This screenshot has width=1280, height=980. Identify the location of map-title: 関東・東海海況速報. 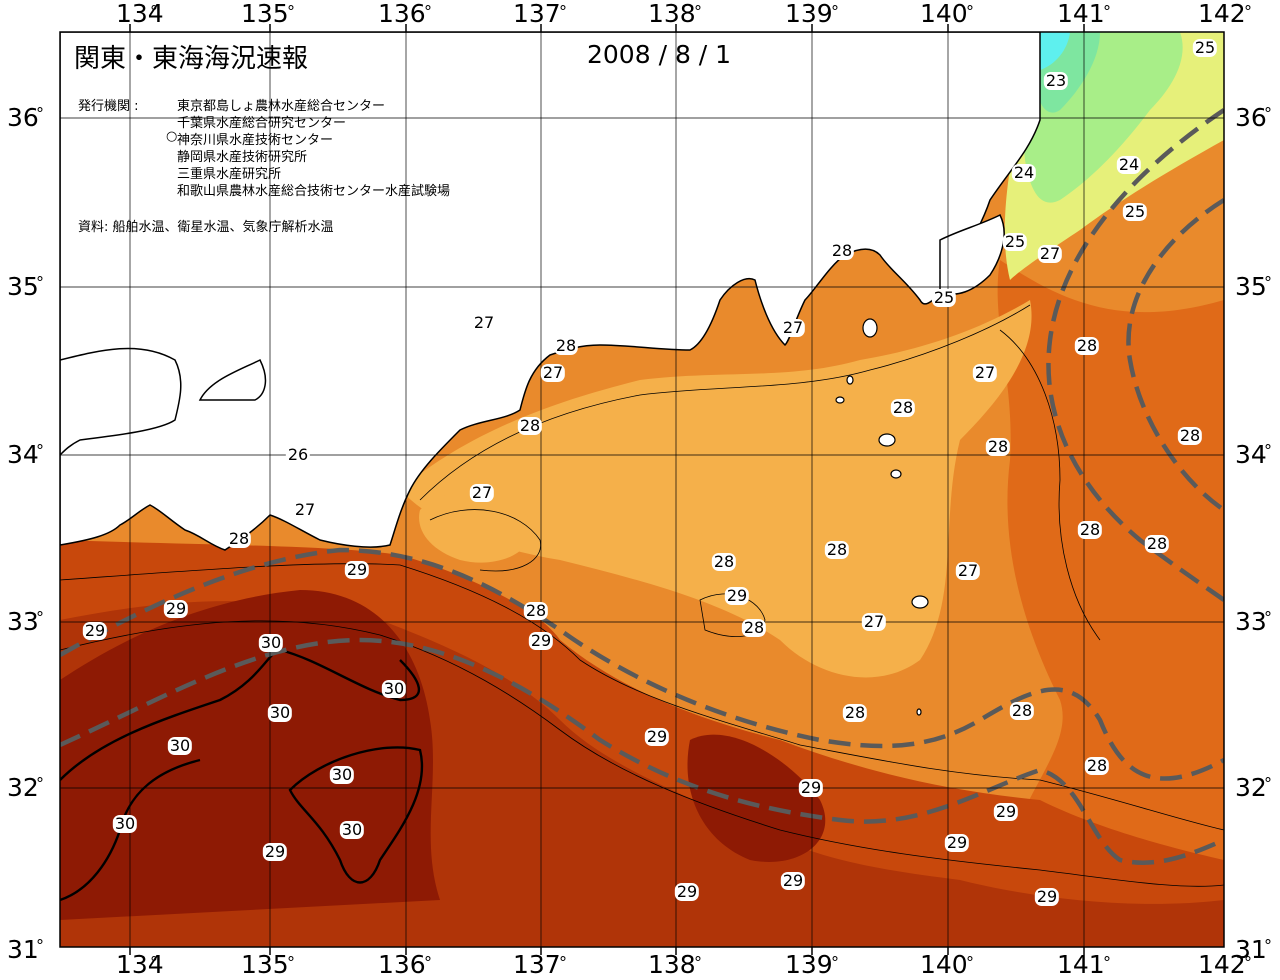
(191, 59).